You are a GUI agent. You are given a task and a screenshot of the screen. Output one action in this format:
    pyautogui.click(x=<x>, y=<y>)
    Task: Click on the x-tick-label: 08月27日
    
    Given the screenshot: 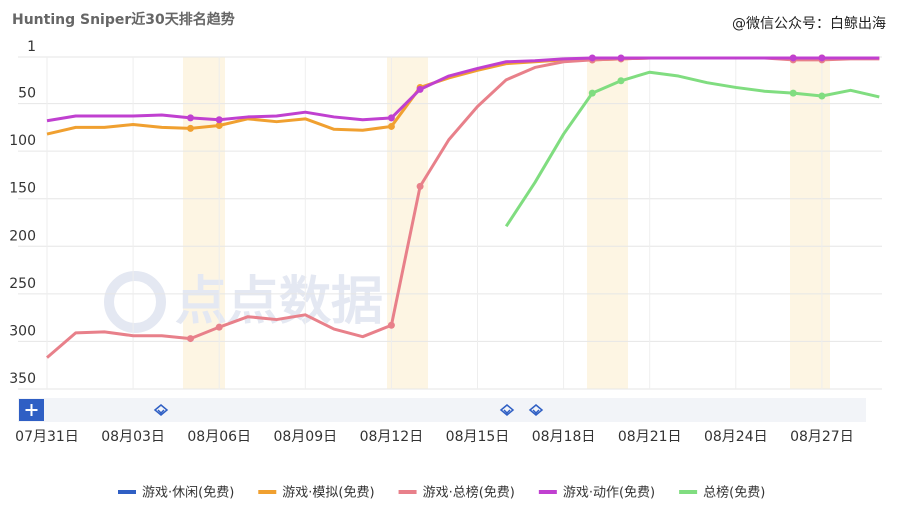 What is the action you would take?
    pyautogui.click(x=822, y=437)
    